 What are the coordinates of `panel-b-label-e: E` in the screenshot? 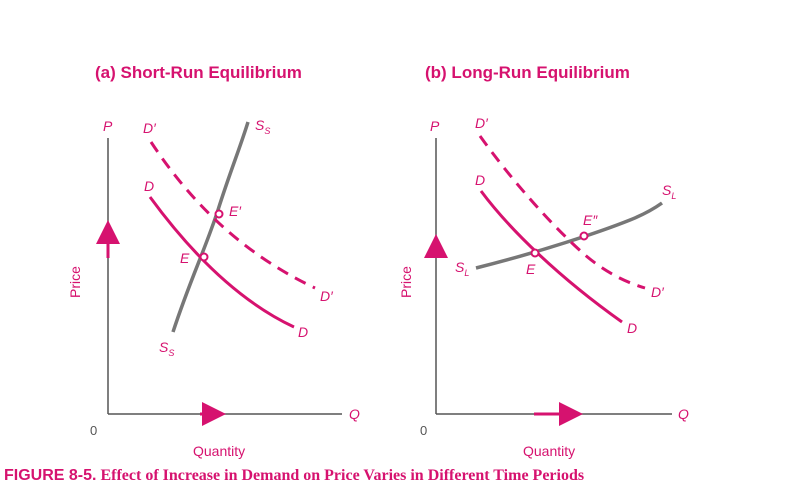 It's located at (531, 269).